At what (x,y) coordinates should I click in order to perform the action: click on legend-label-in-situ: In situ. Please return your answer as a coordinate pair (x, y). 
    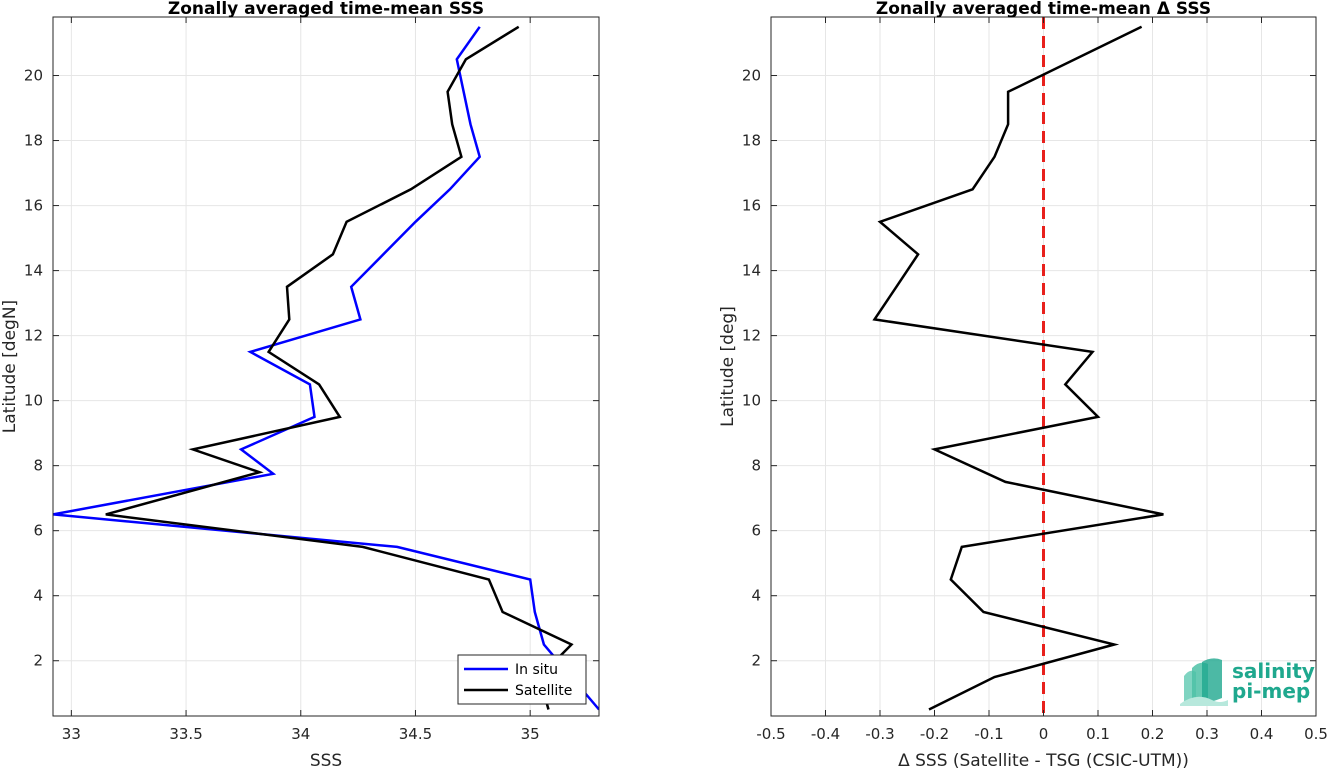
    Looking at the image, I should click on (536, 670).